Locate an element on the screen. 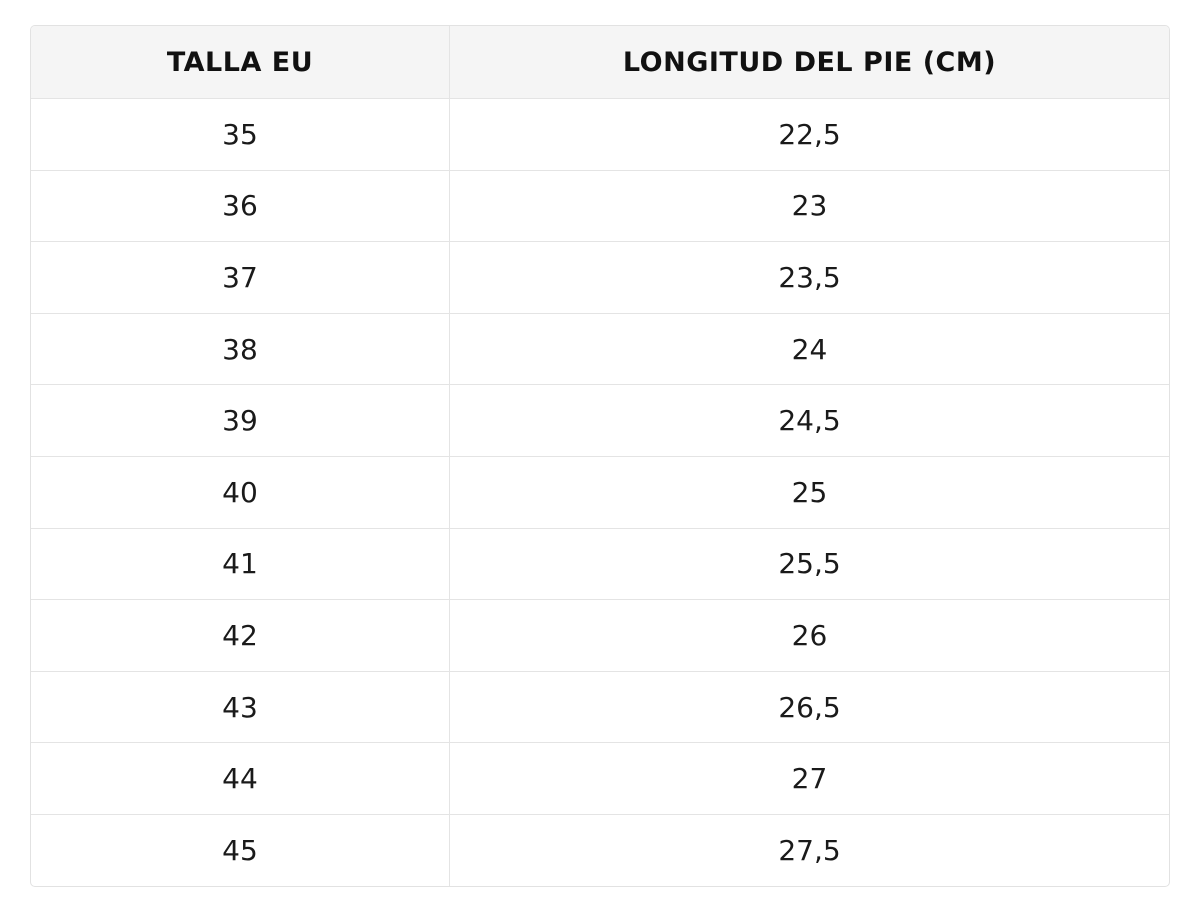  table-row: 39 24,5 is located at coordinates (600, 420).